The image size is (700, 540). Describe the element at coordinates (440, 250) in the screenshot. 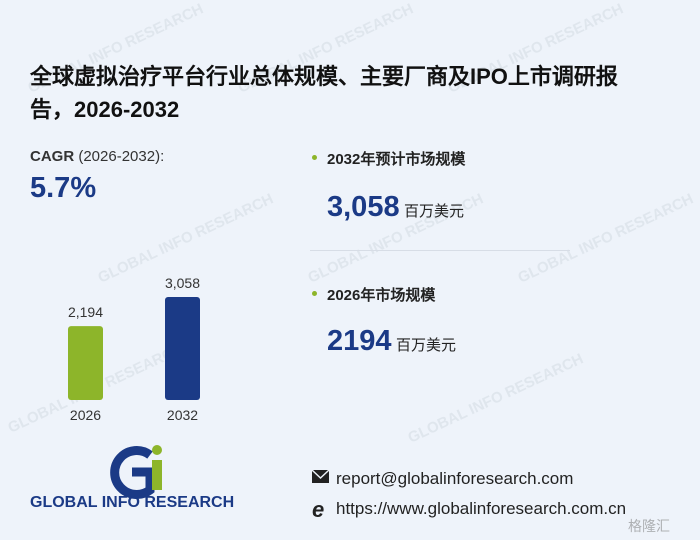

I see `divider` at that location.